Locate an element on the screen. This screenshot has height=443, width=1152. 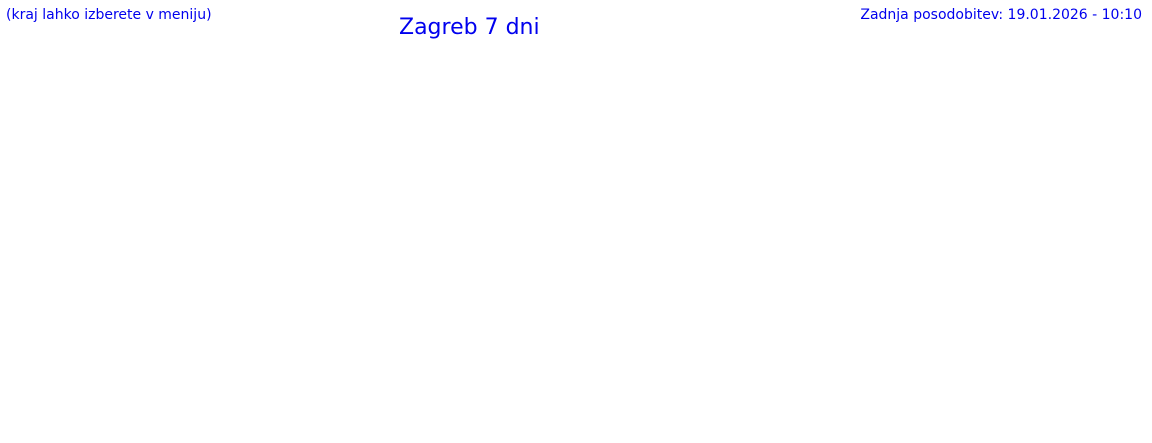
precipitation-bar is located at coordinates (946, 358).